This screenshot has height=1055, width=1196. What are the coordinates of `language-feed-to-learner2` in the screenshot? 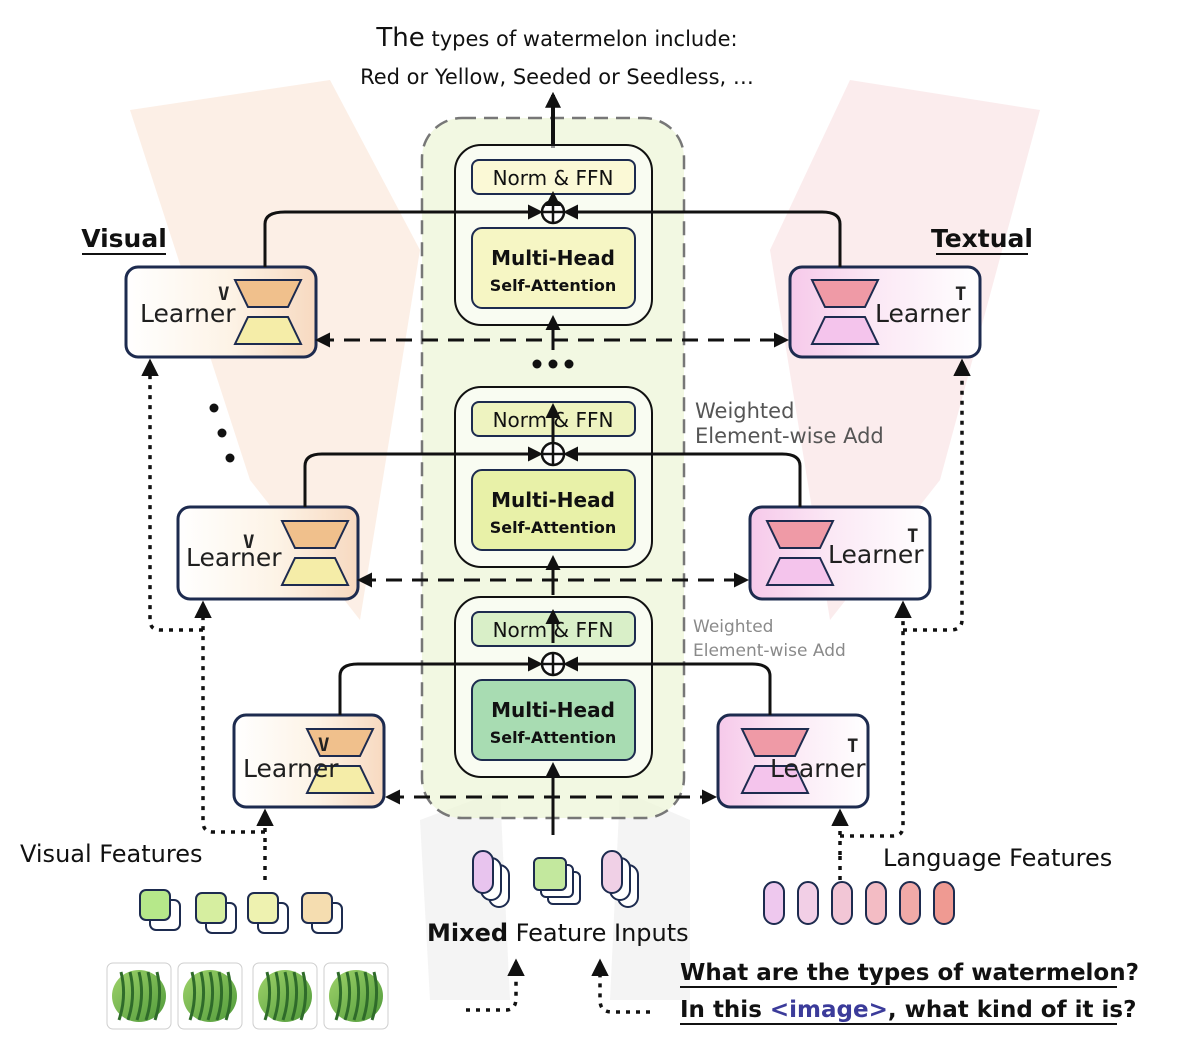 It's located at (876, 719).